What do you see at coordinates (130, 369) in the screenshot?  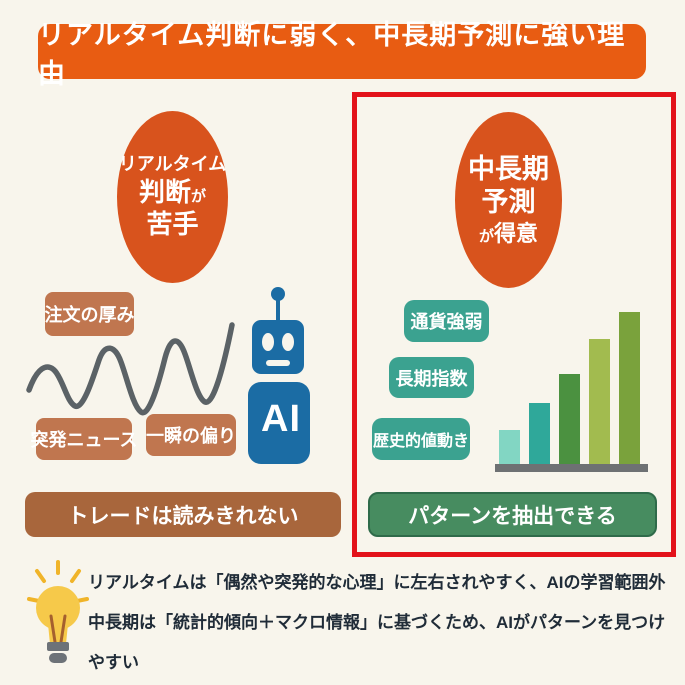 I see `price-wave-icon` at bounding box center [130, 369].